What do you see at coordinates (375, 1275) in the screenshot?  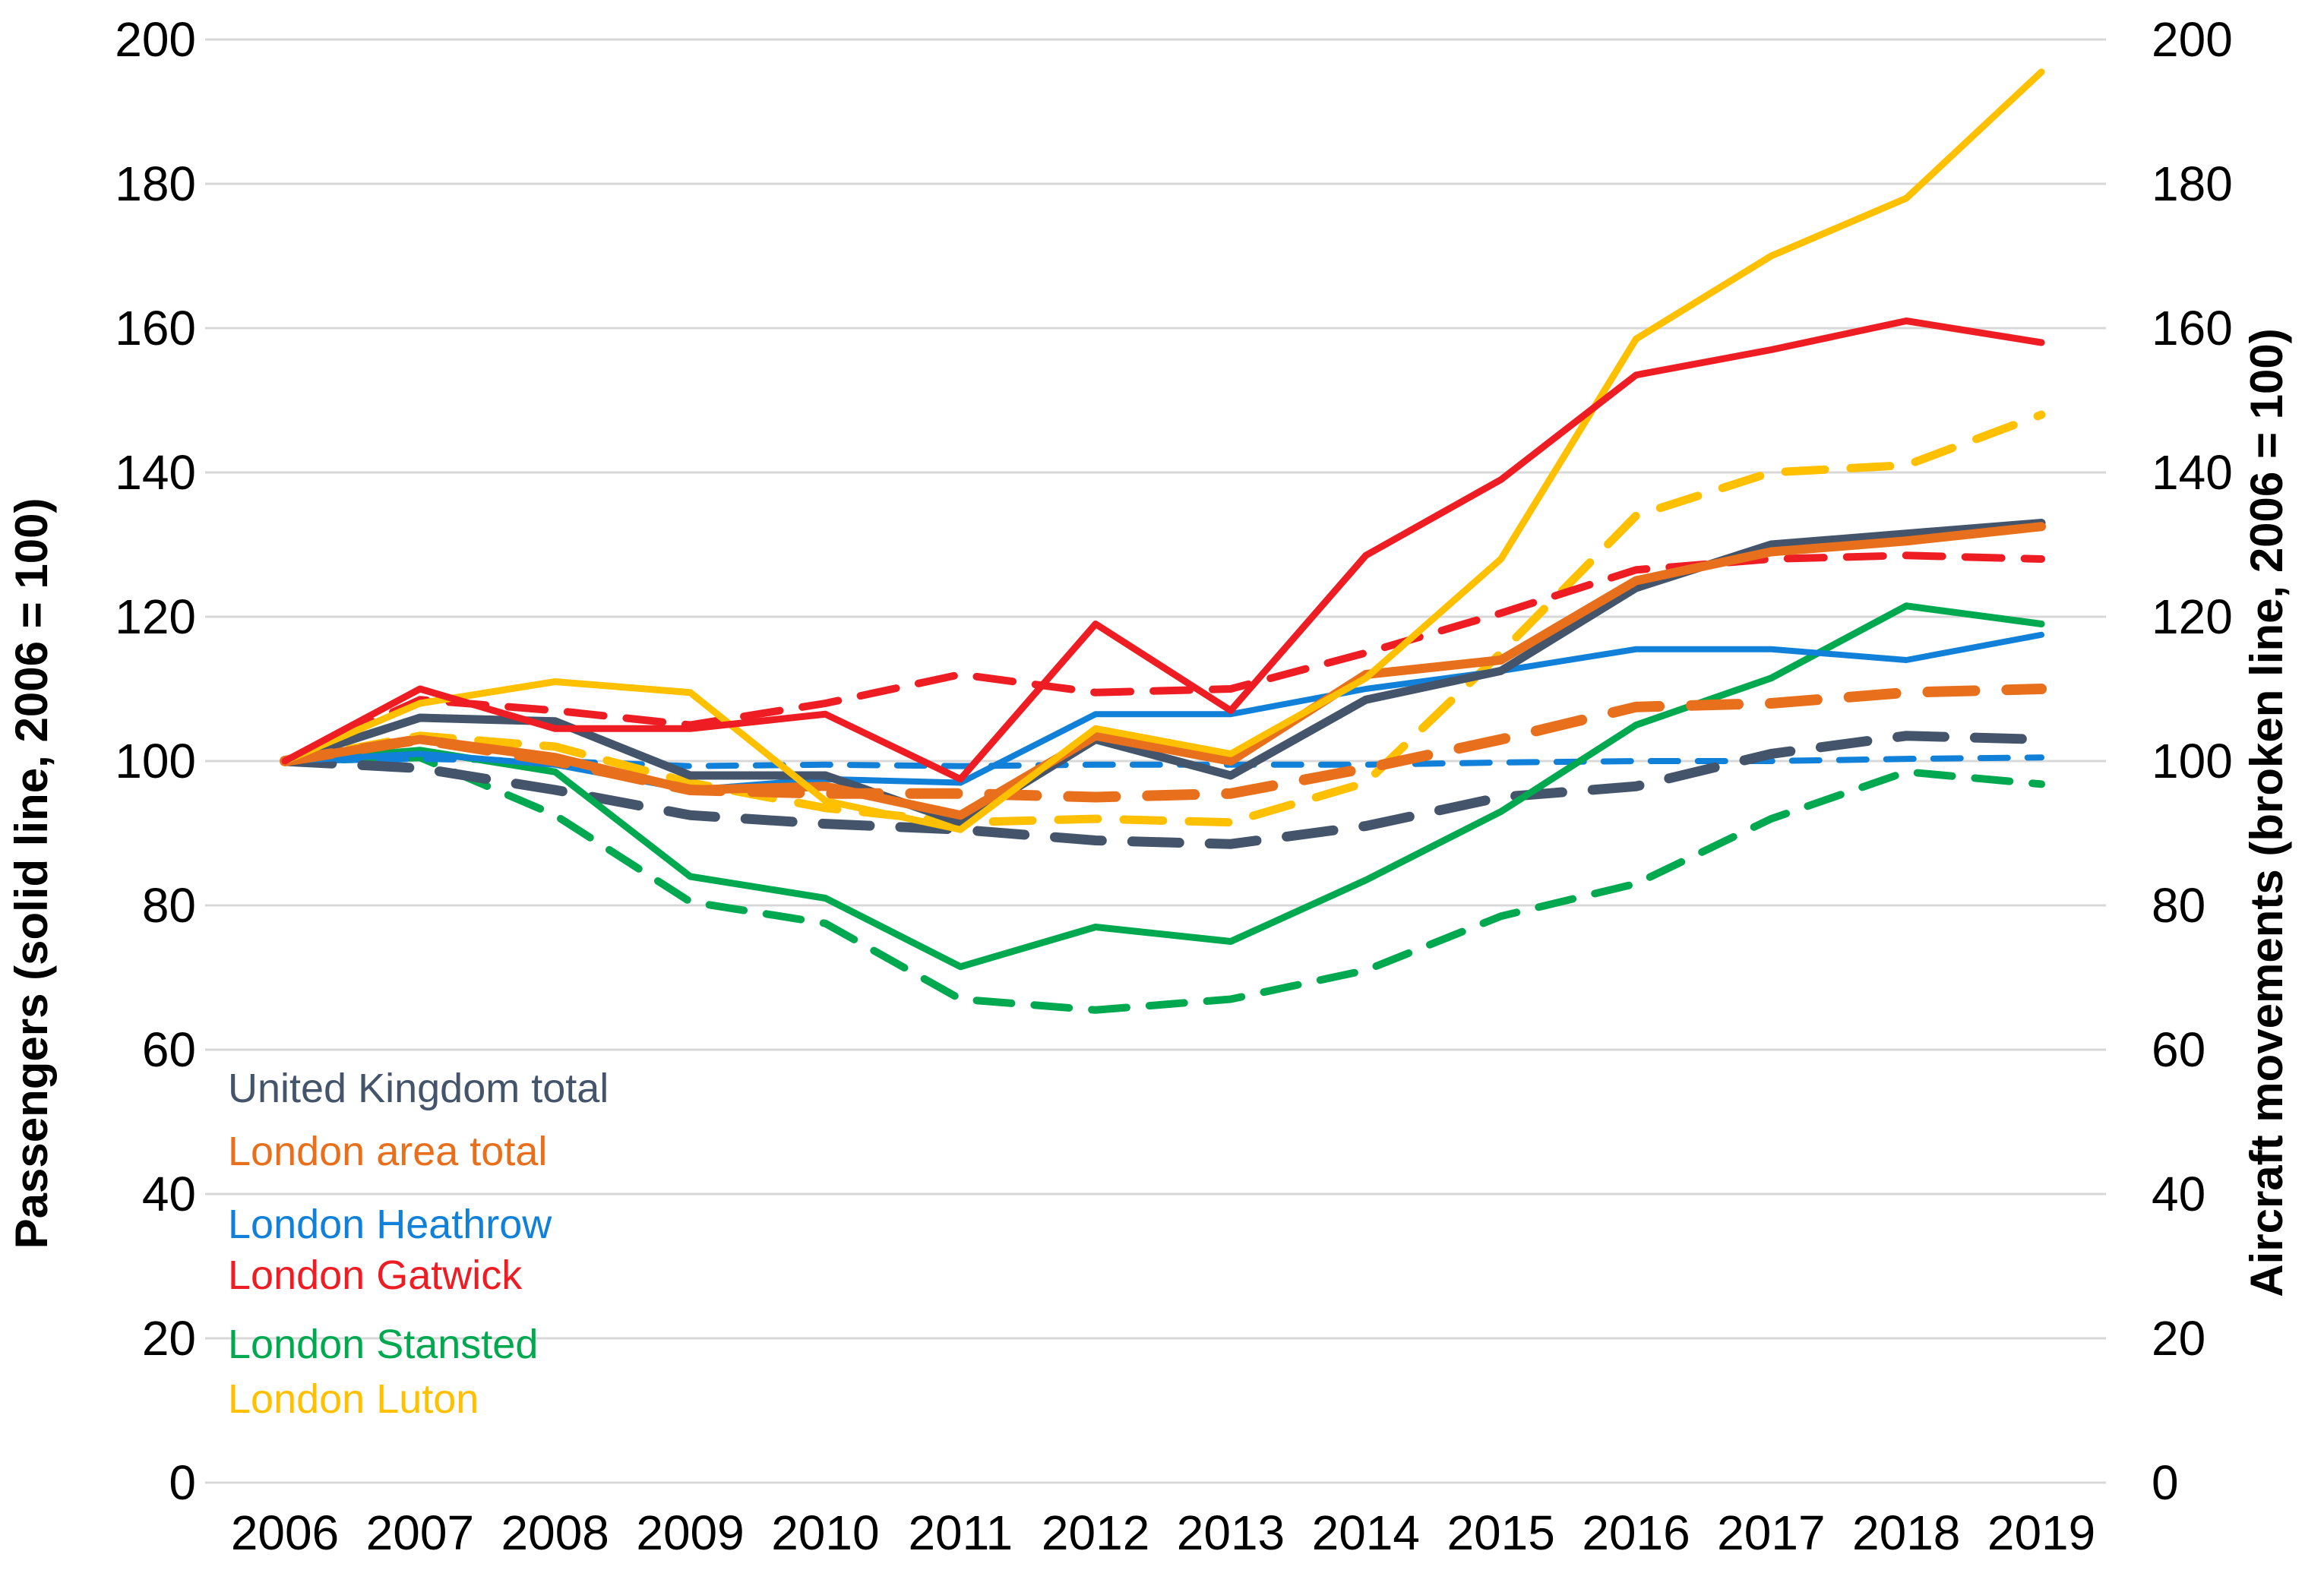 I see `legend-item-london-gatwick: London Gatwick` at bounding box center [375, 1275].